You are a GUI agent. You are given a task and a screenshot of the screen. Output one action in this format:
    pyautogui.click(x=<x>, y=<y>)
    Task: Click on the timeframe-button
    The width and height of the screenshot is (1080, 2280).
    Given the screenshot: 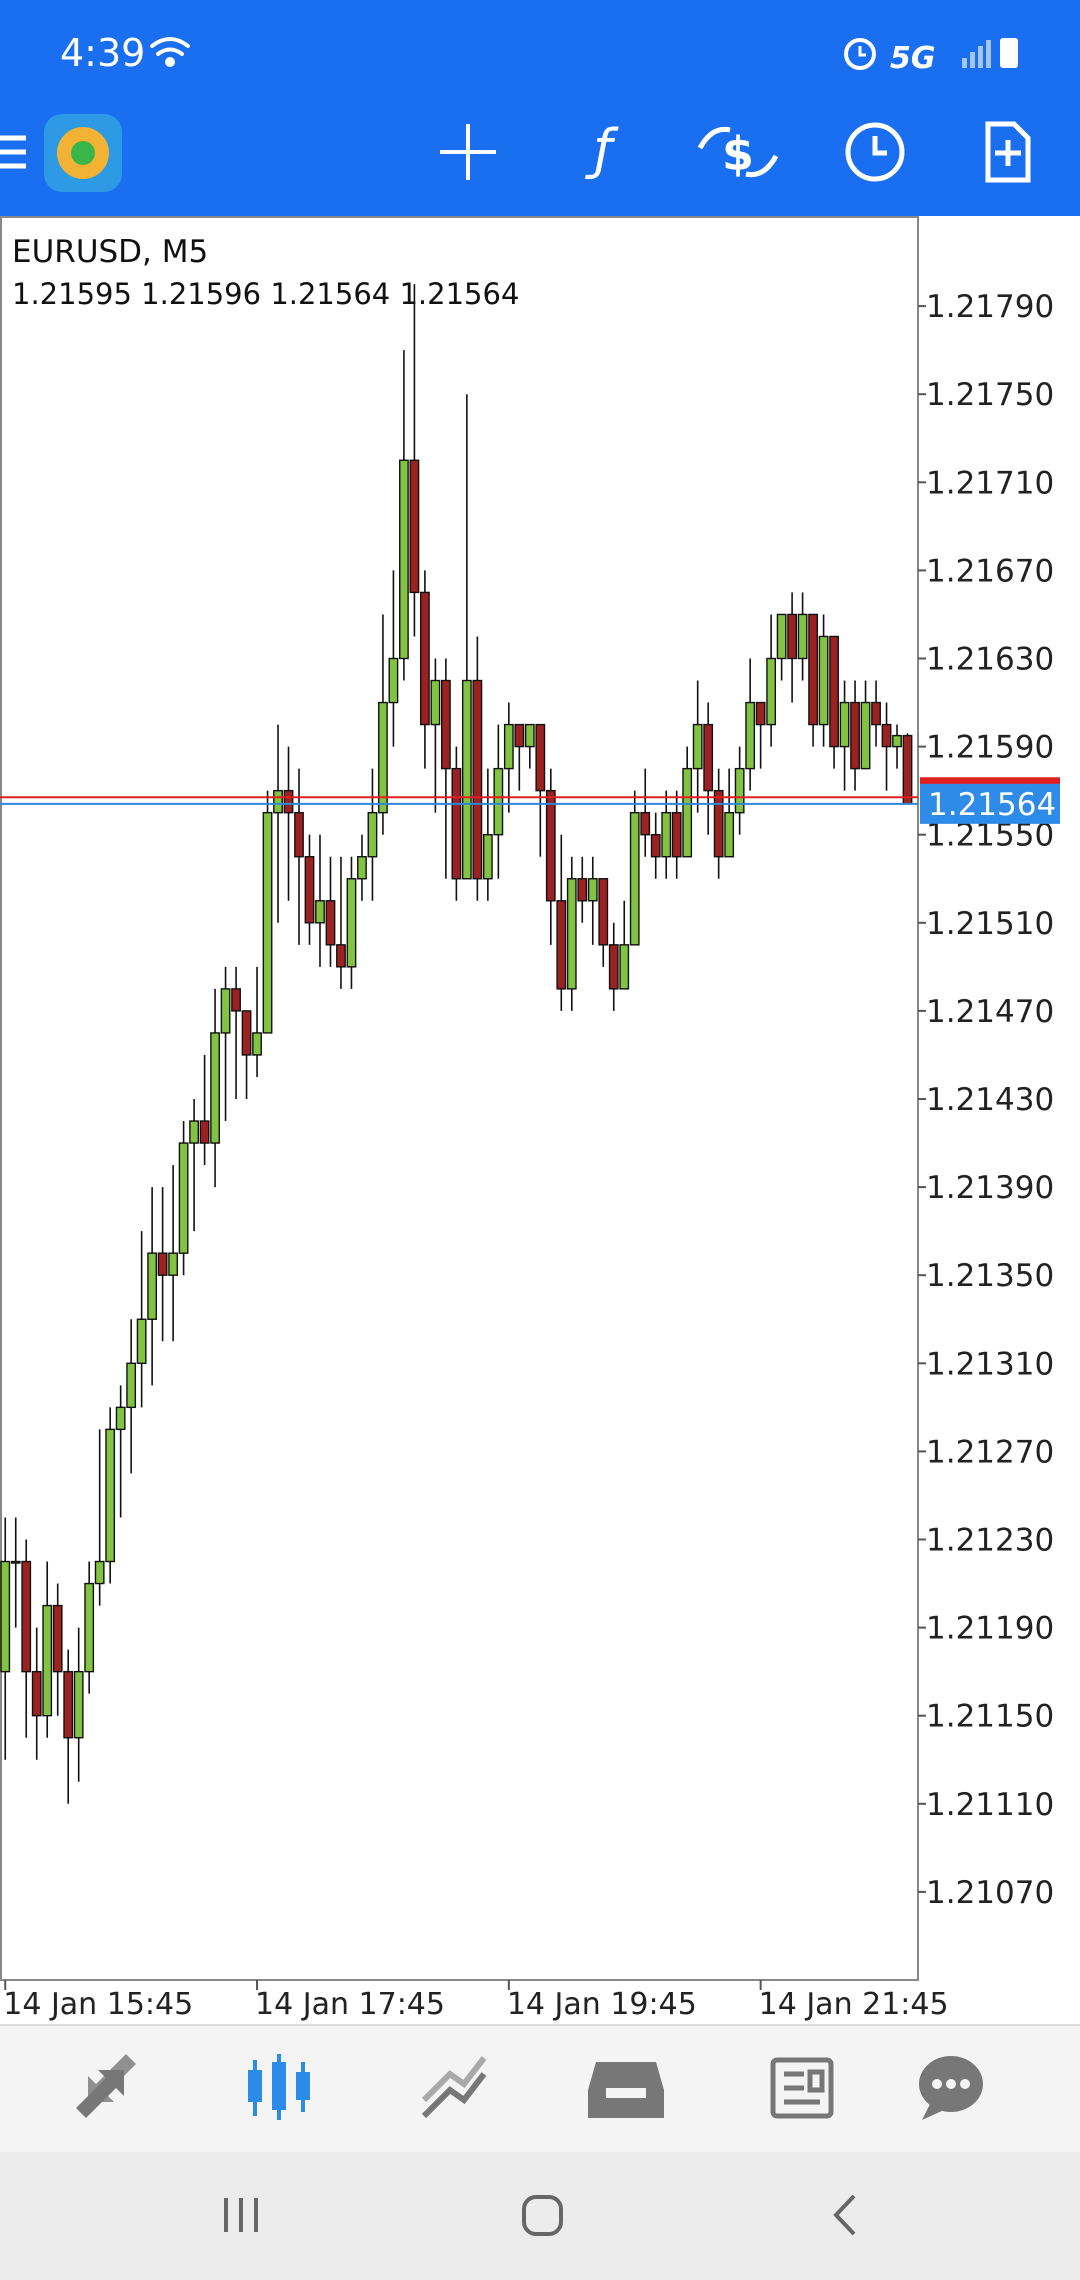 What is the action you would take?
    pyautogui.click(x=875, y=152)
    